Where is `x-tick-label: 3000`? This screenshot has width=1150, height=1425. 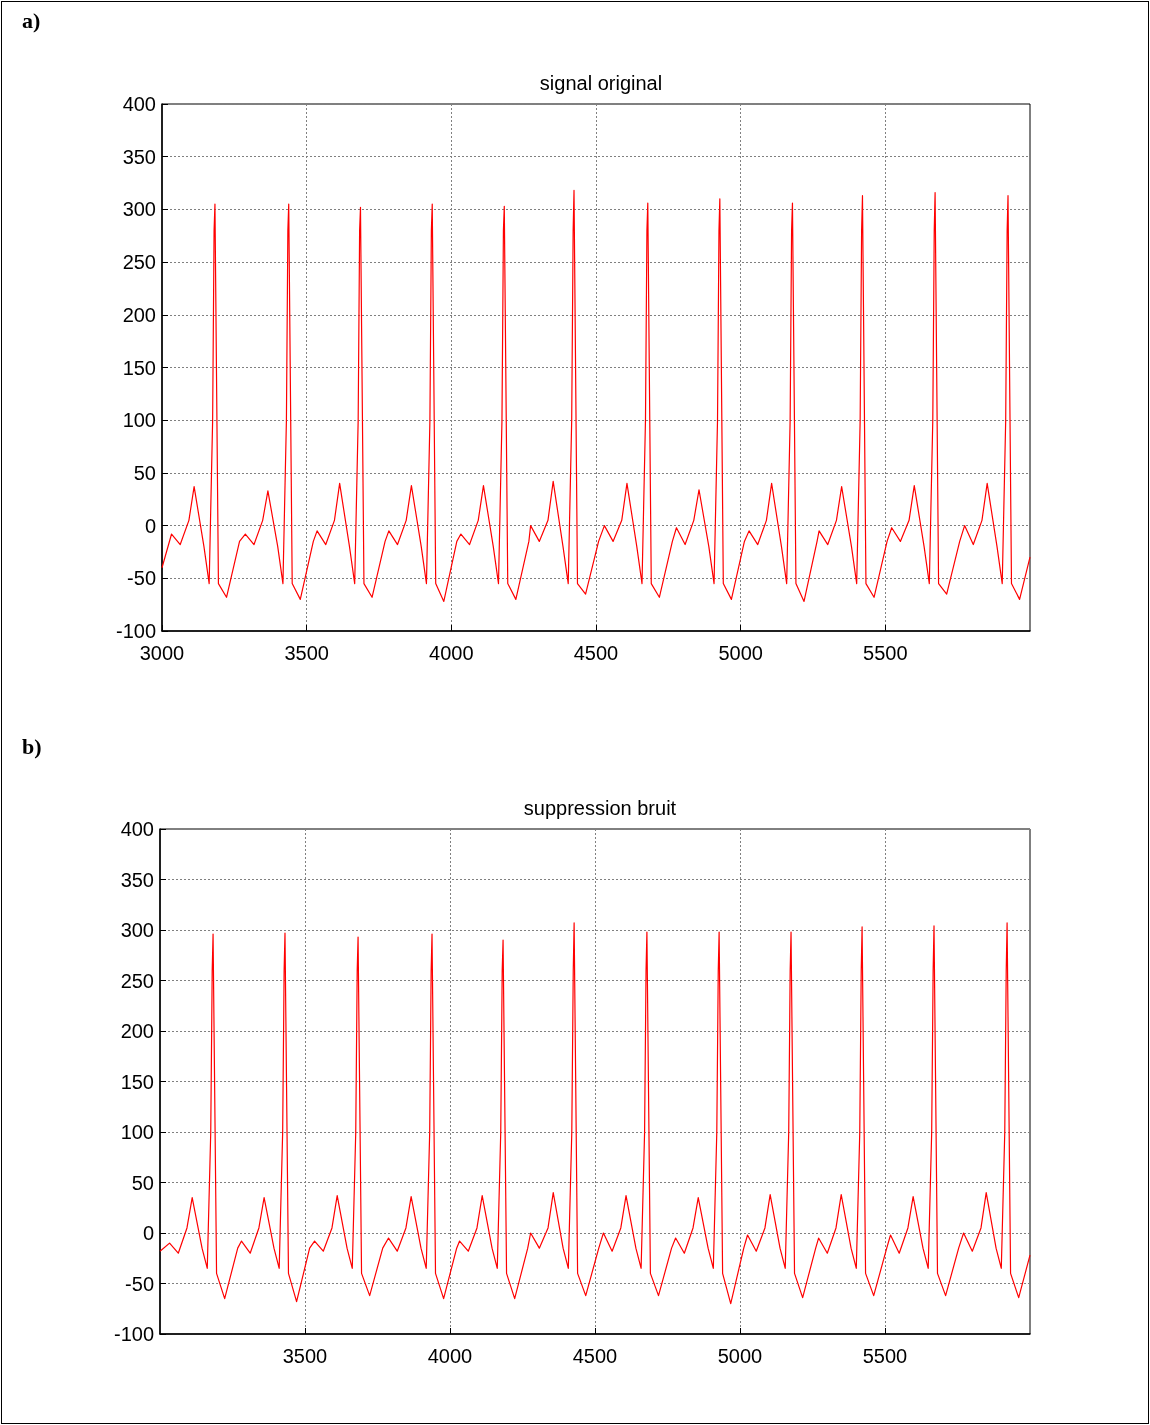
x-tick-label: 3000 is located at coordinates (162, 653).